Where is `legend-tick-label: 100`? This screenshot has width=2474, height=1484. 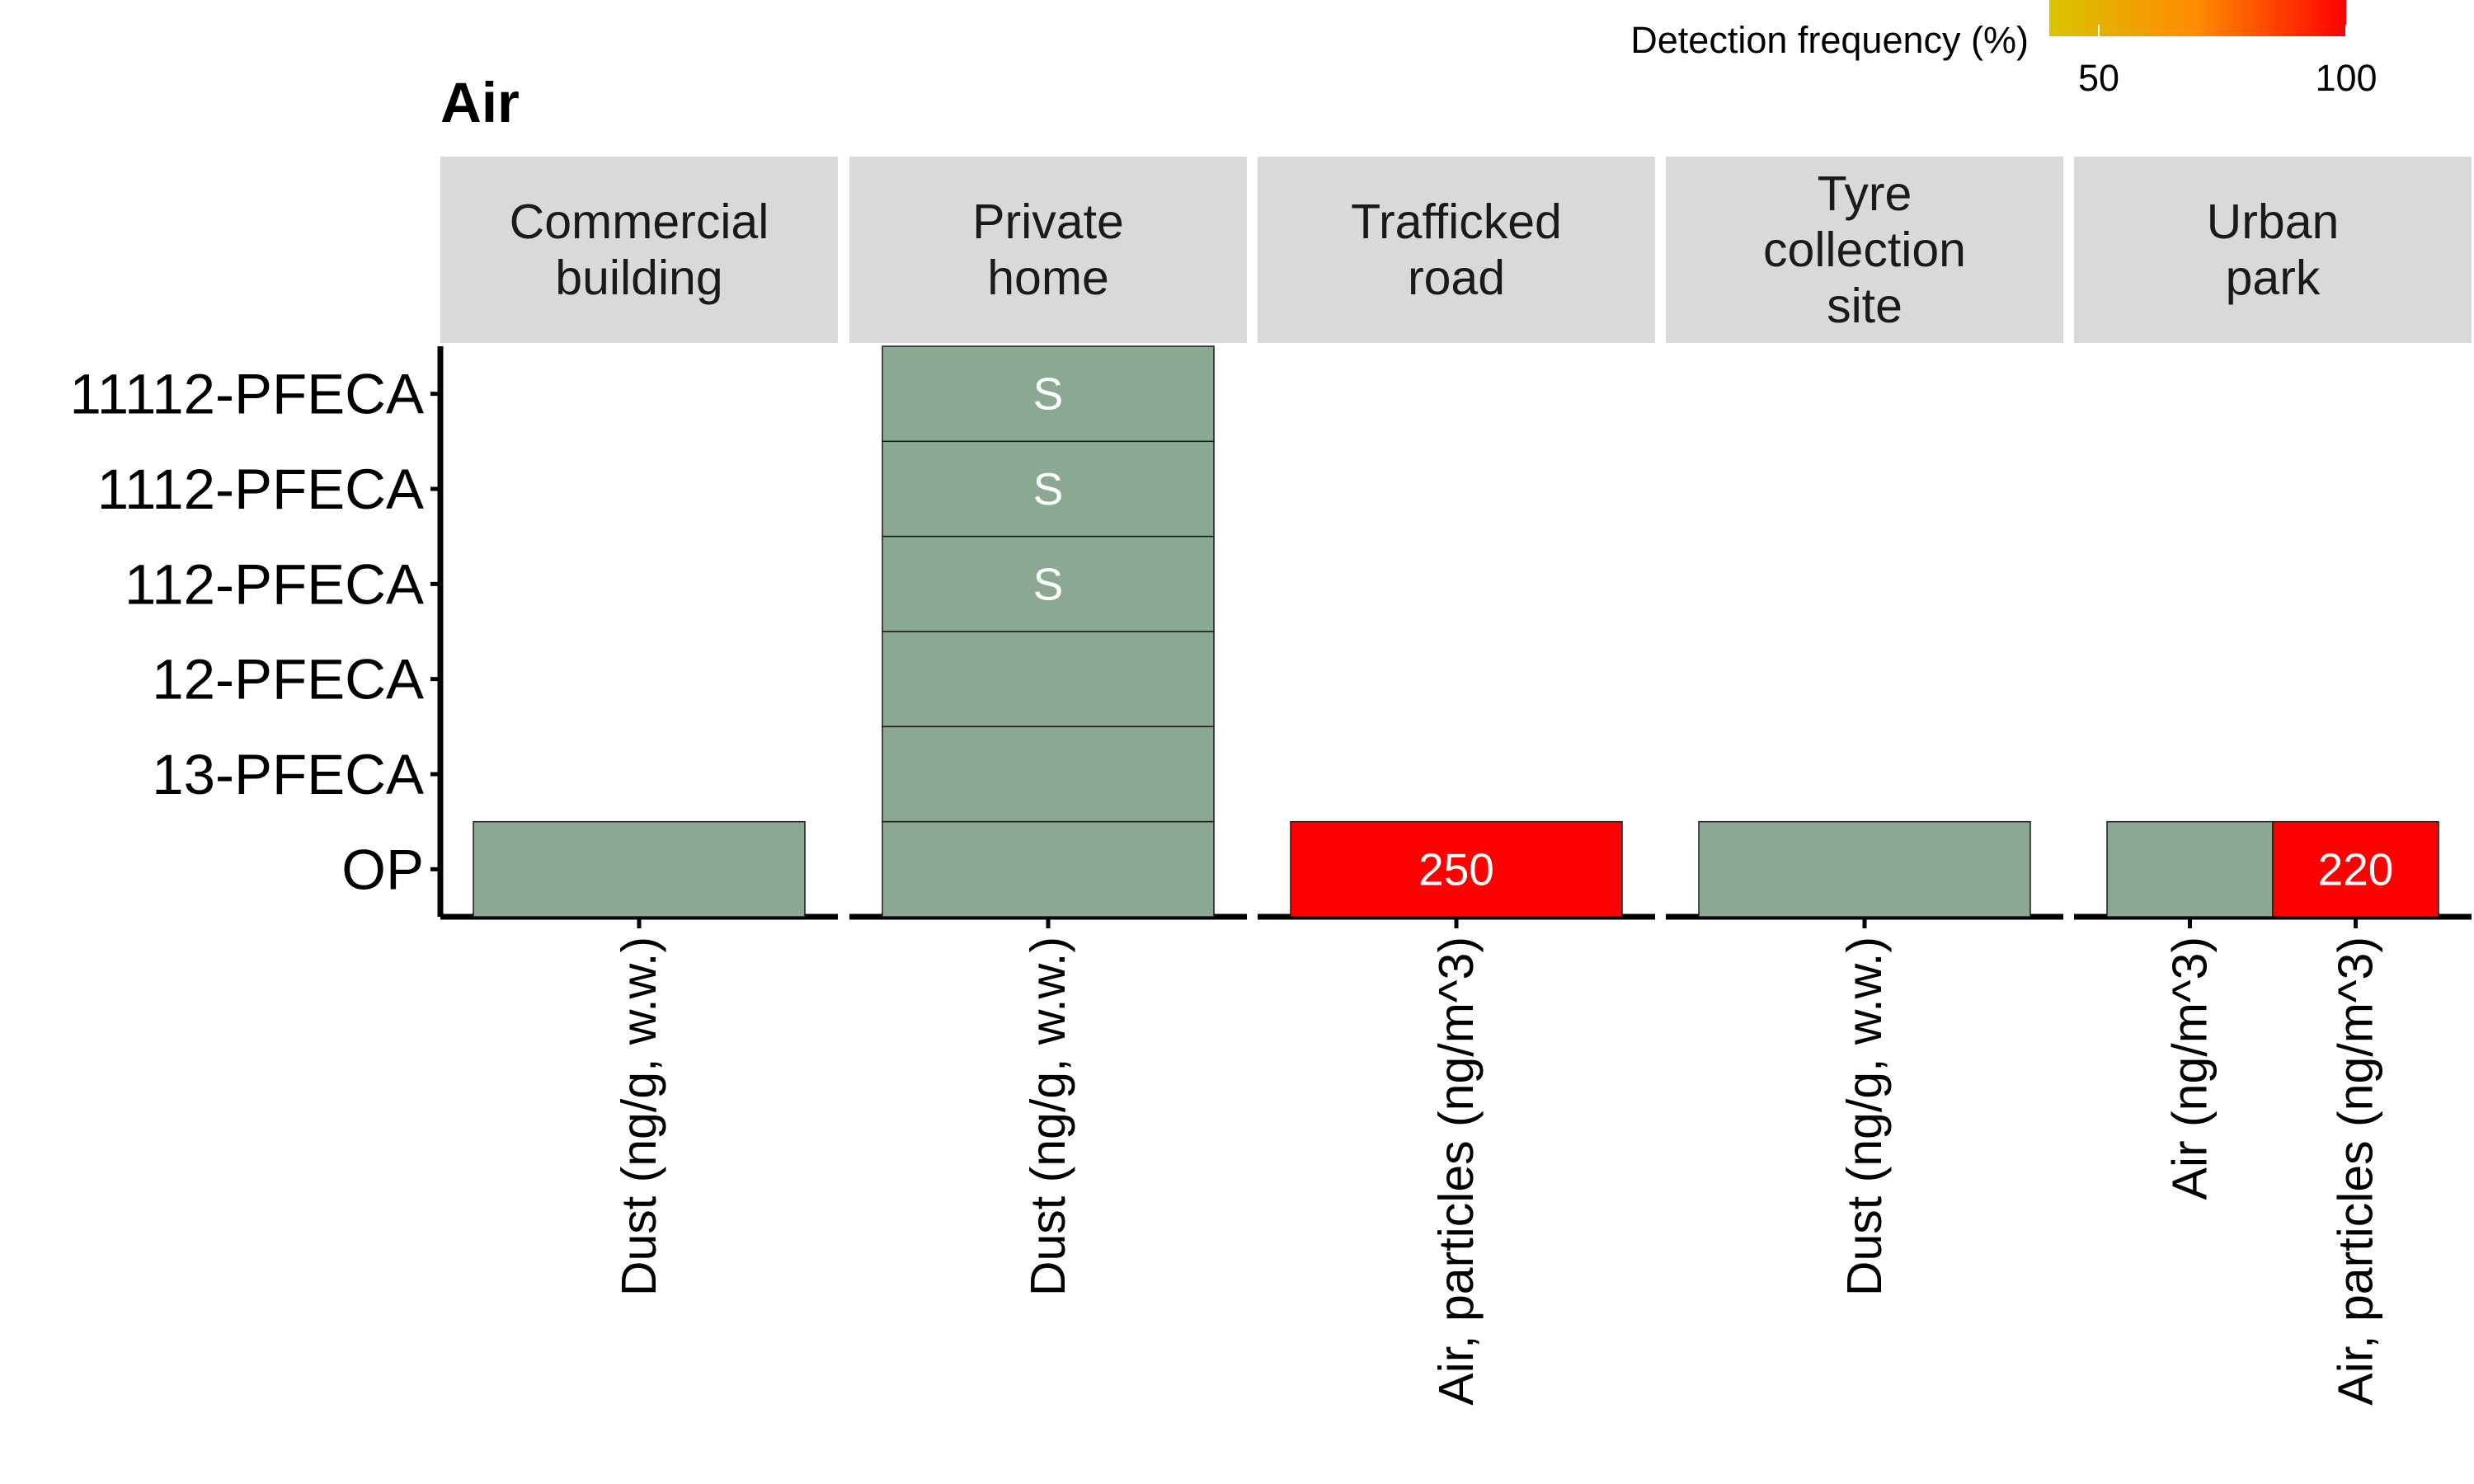
legend-tick-label: 100 is located at coordinates (2346, 78).